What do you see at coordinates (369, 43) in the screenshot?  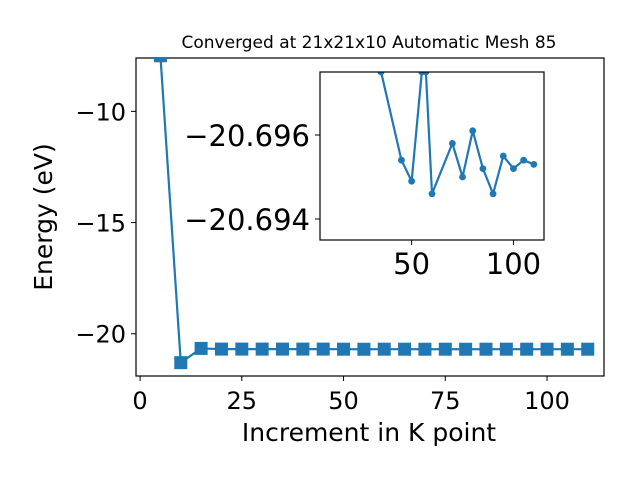 I see `chart-title: Converged at 21x21x10 Automatic Mesh 85` at bounding box center [369, 43].